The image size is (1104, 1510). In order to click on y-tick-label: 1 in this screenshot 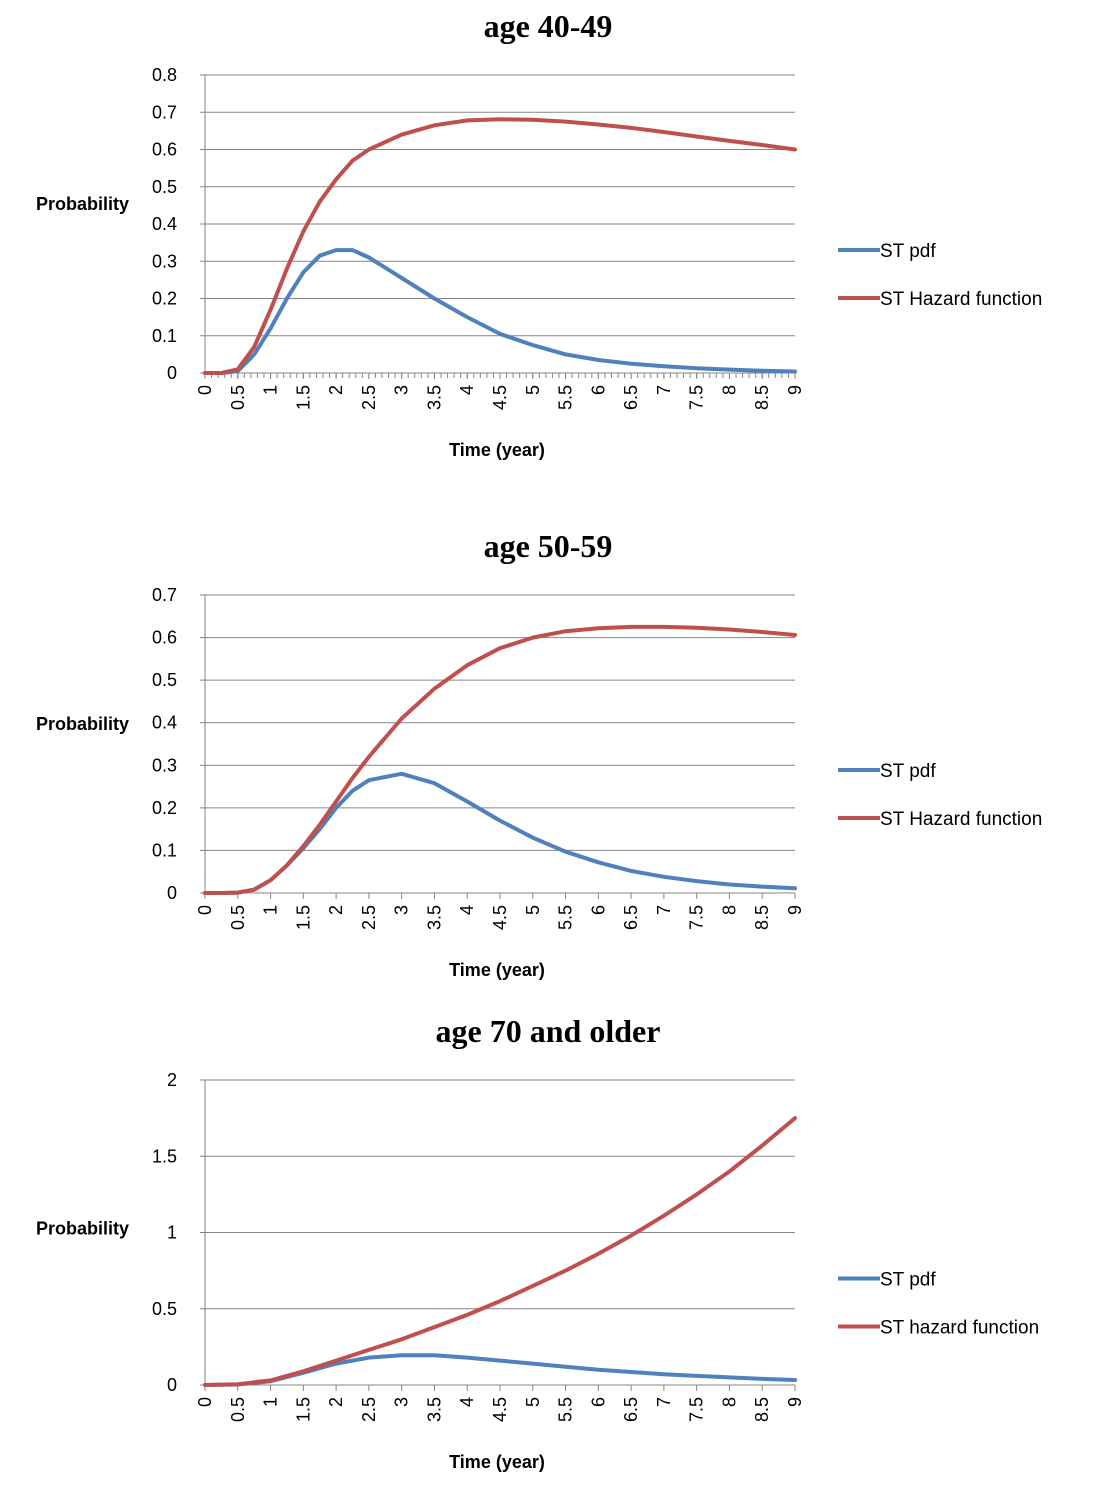, I will do `click(172, 1233)`.